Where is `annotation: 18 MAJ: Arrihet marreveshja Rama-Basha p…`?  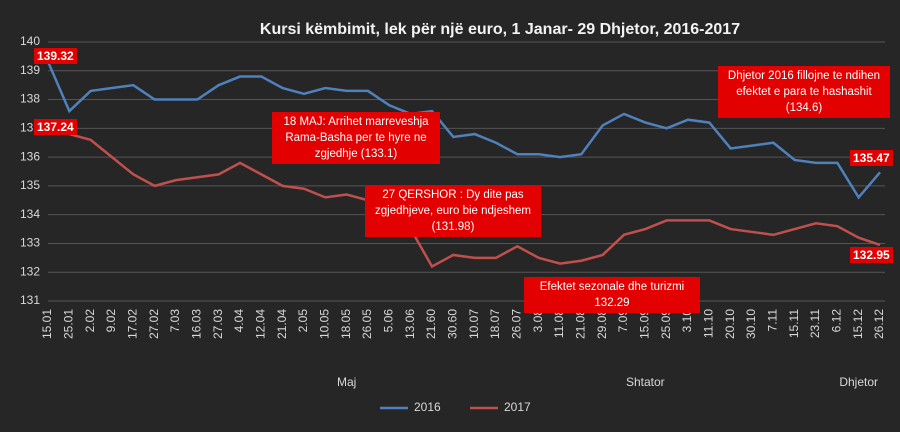
annotation: 18 MAJ: Arrihet marreveshja Rama-Basha p… is located at coordinates (356, 138).